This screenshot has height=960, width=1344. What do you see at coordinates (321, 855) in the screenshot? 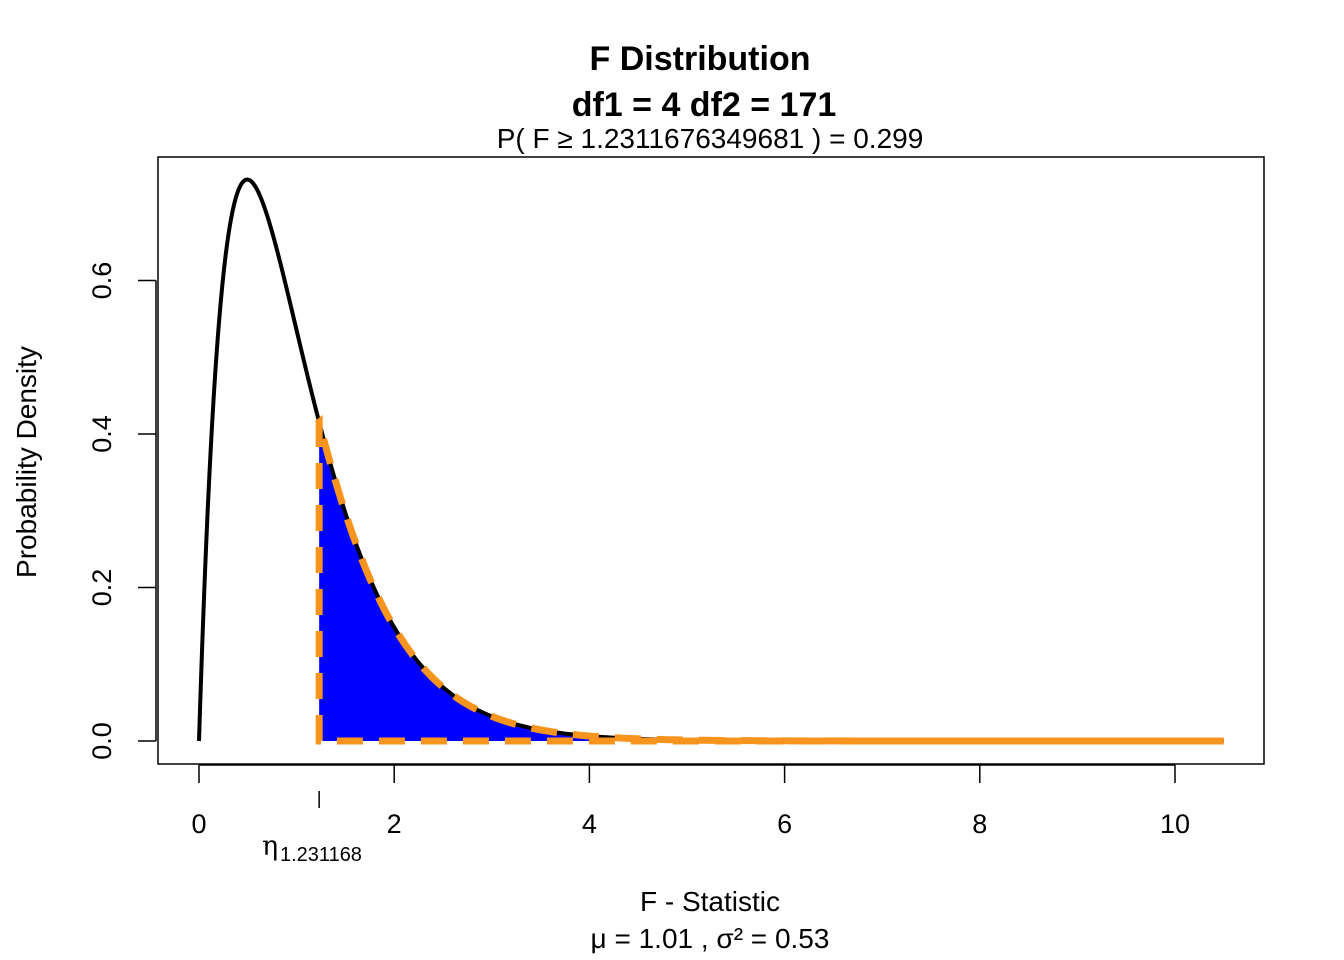
I see `f-value-eta-subscript: 1.231168` at bounding box center [321, 855].